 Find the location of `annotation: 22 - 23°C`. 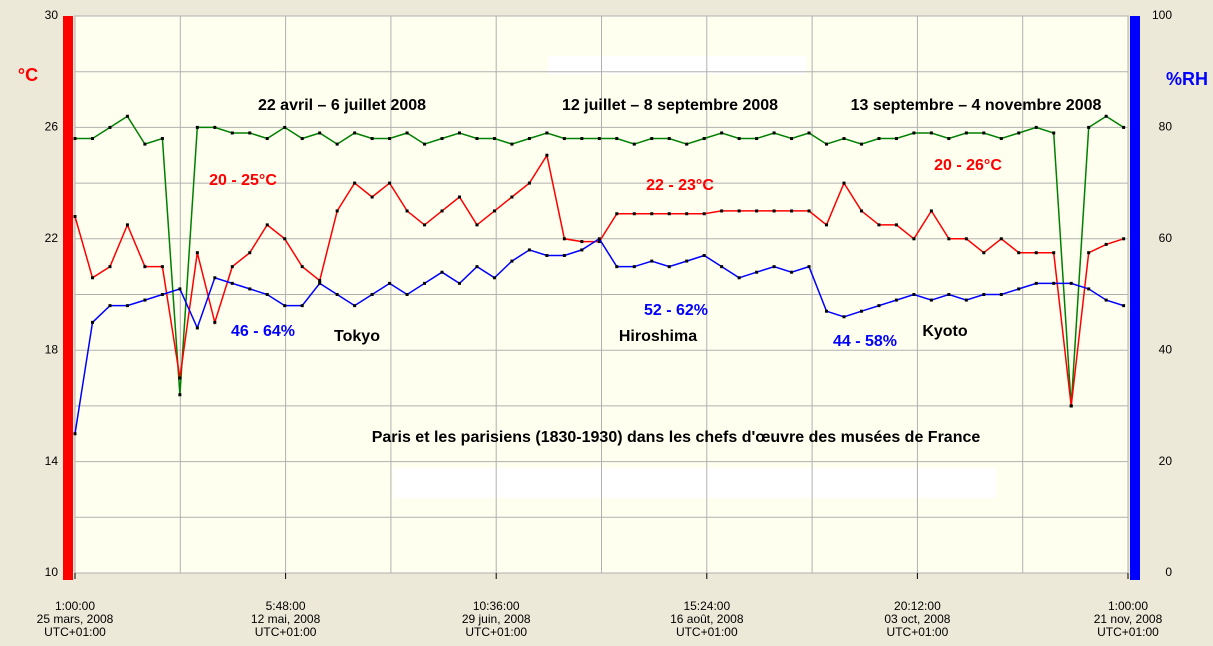

annotation: 22 - 23°C is located at coordinates (680, 185).